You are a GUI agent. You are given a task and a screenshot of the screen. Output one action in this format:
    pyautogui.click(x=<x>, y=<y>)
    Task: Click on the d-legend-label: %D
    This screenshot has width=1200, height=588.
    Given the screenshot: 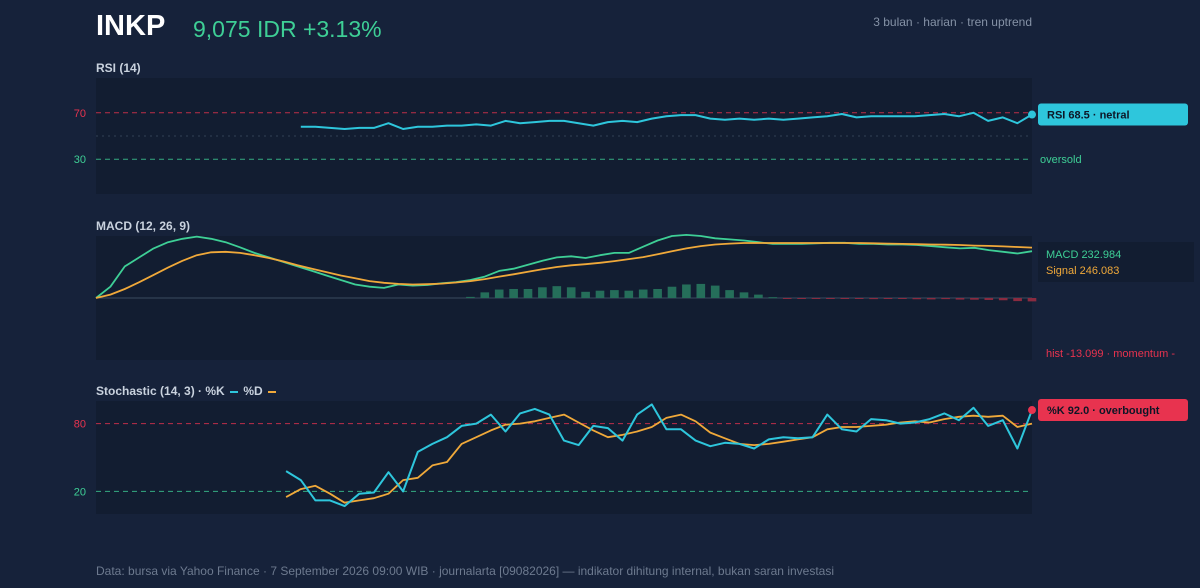 What is the action you would take?
    pyautogui.click(x=253, y=391)
    